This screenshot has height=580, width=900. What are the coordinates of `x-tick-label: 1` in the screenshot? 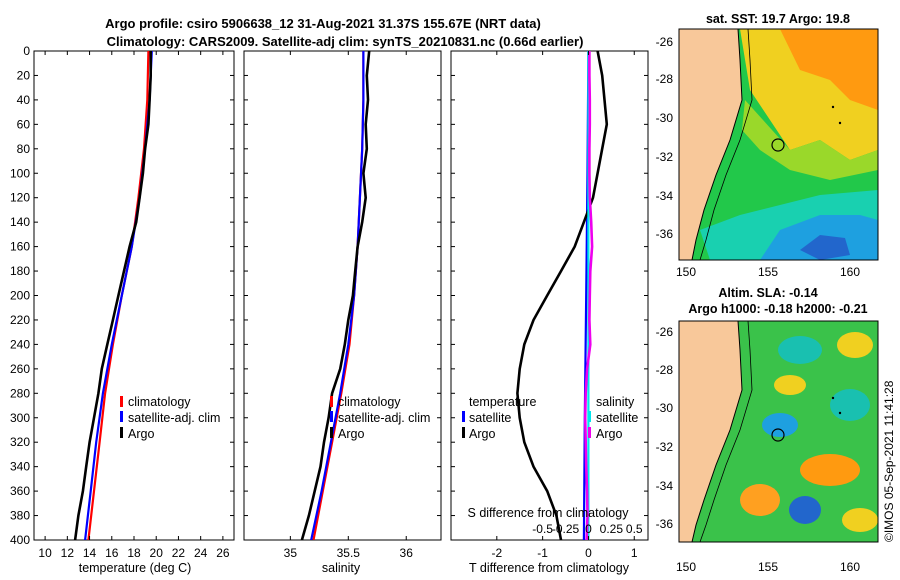 It's located at (634, 553).